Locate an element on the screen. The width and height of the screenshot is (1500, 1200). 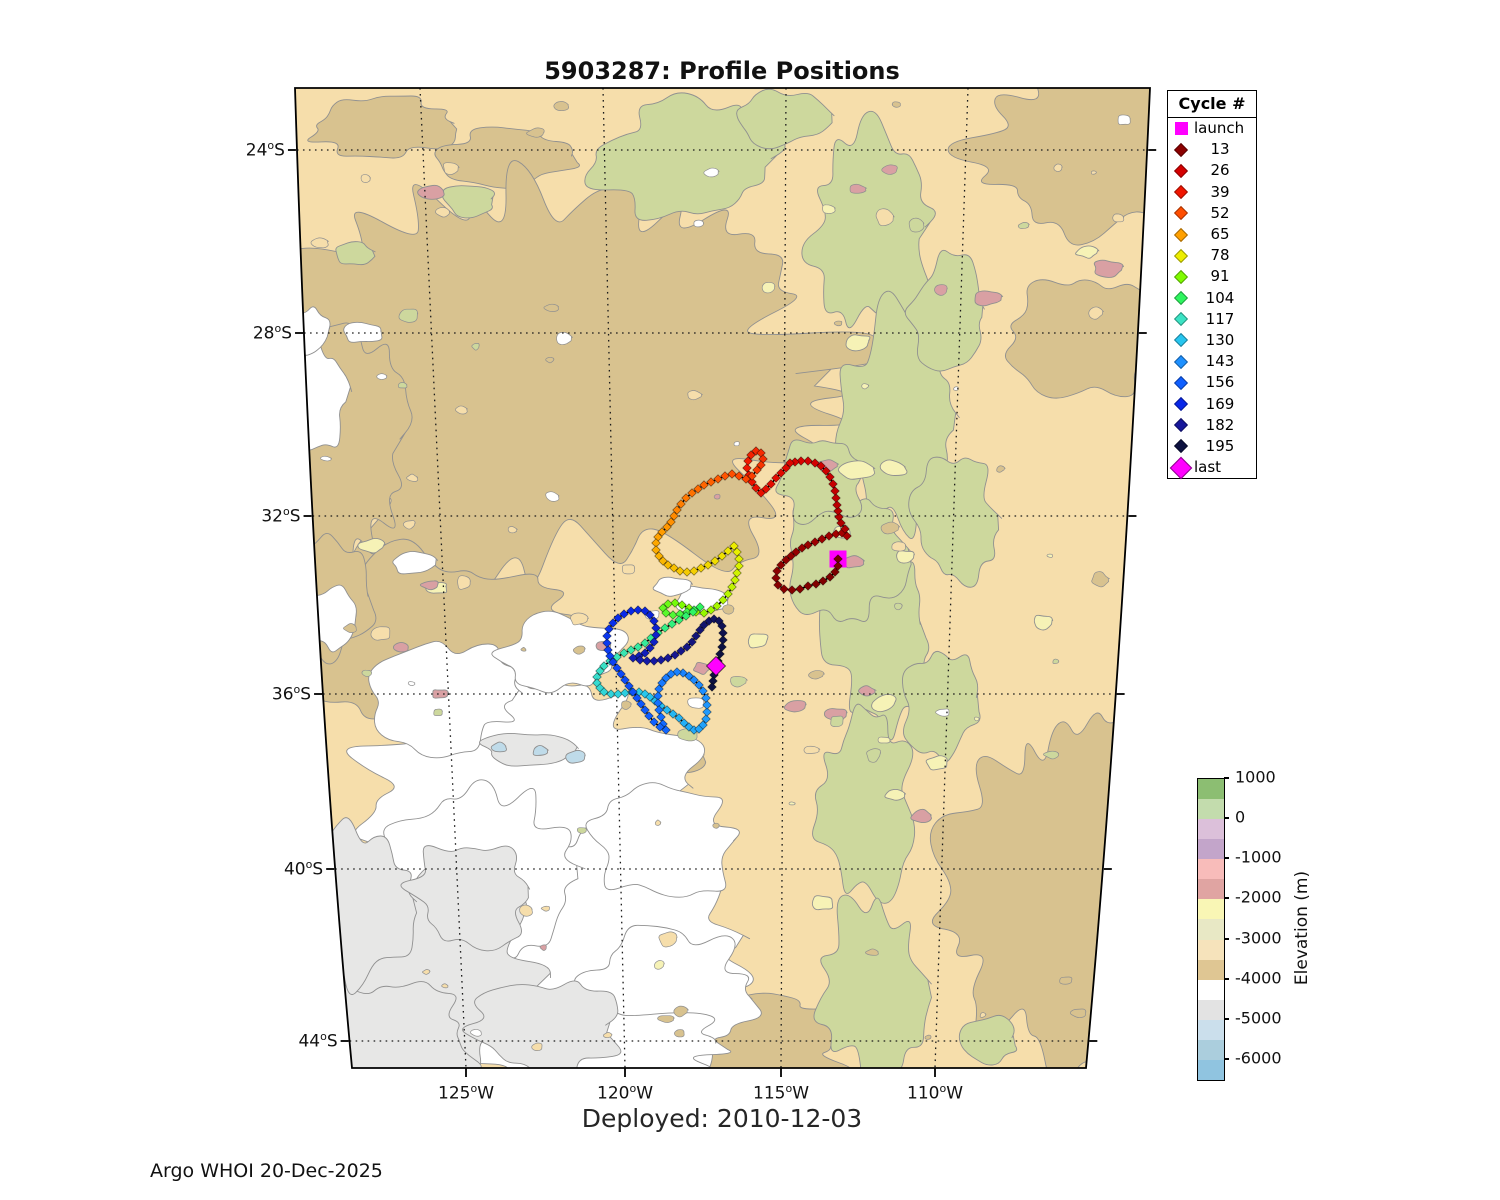
legend-entry-label: 78 is located at coordinates (1220, 255).